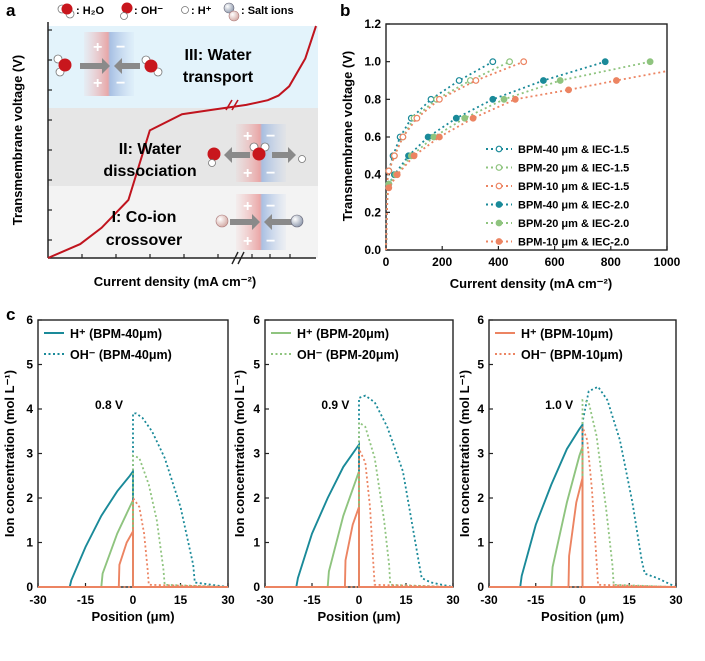  What do you see at coordinates (372, 137) in the screenshot?
I see `y-tick-label-b: 0.6` at bounding box center [372, 137].